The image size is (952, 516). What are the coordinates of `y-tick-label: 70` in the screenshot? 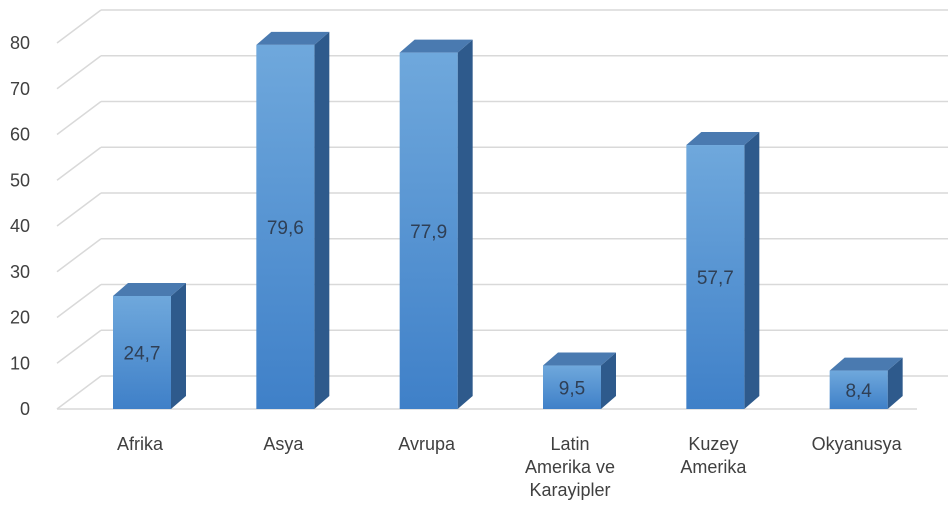 It's located at (20, 89).